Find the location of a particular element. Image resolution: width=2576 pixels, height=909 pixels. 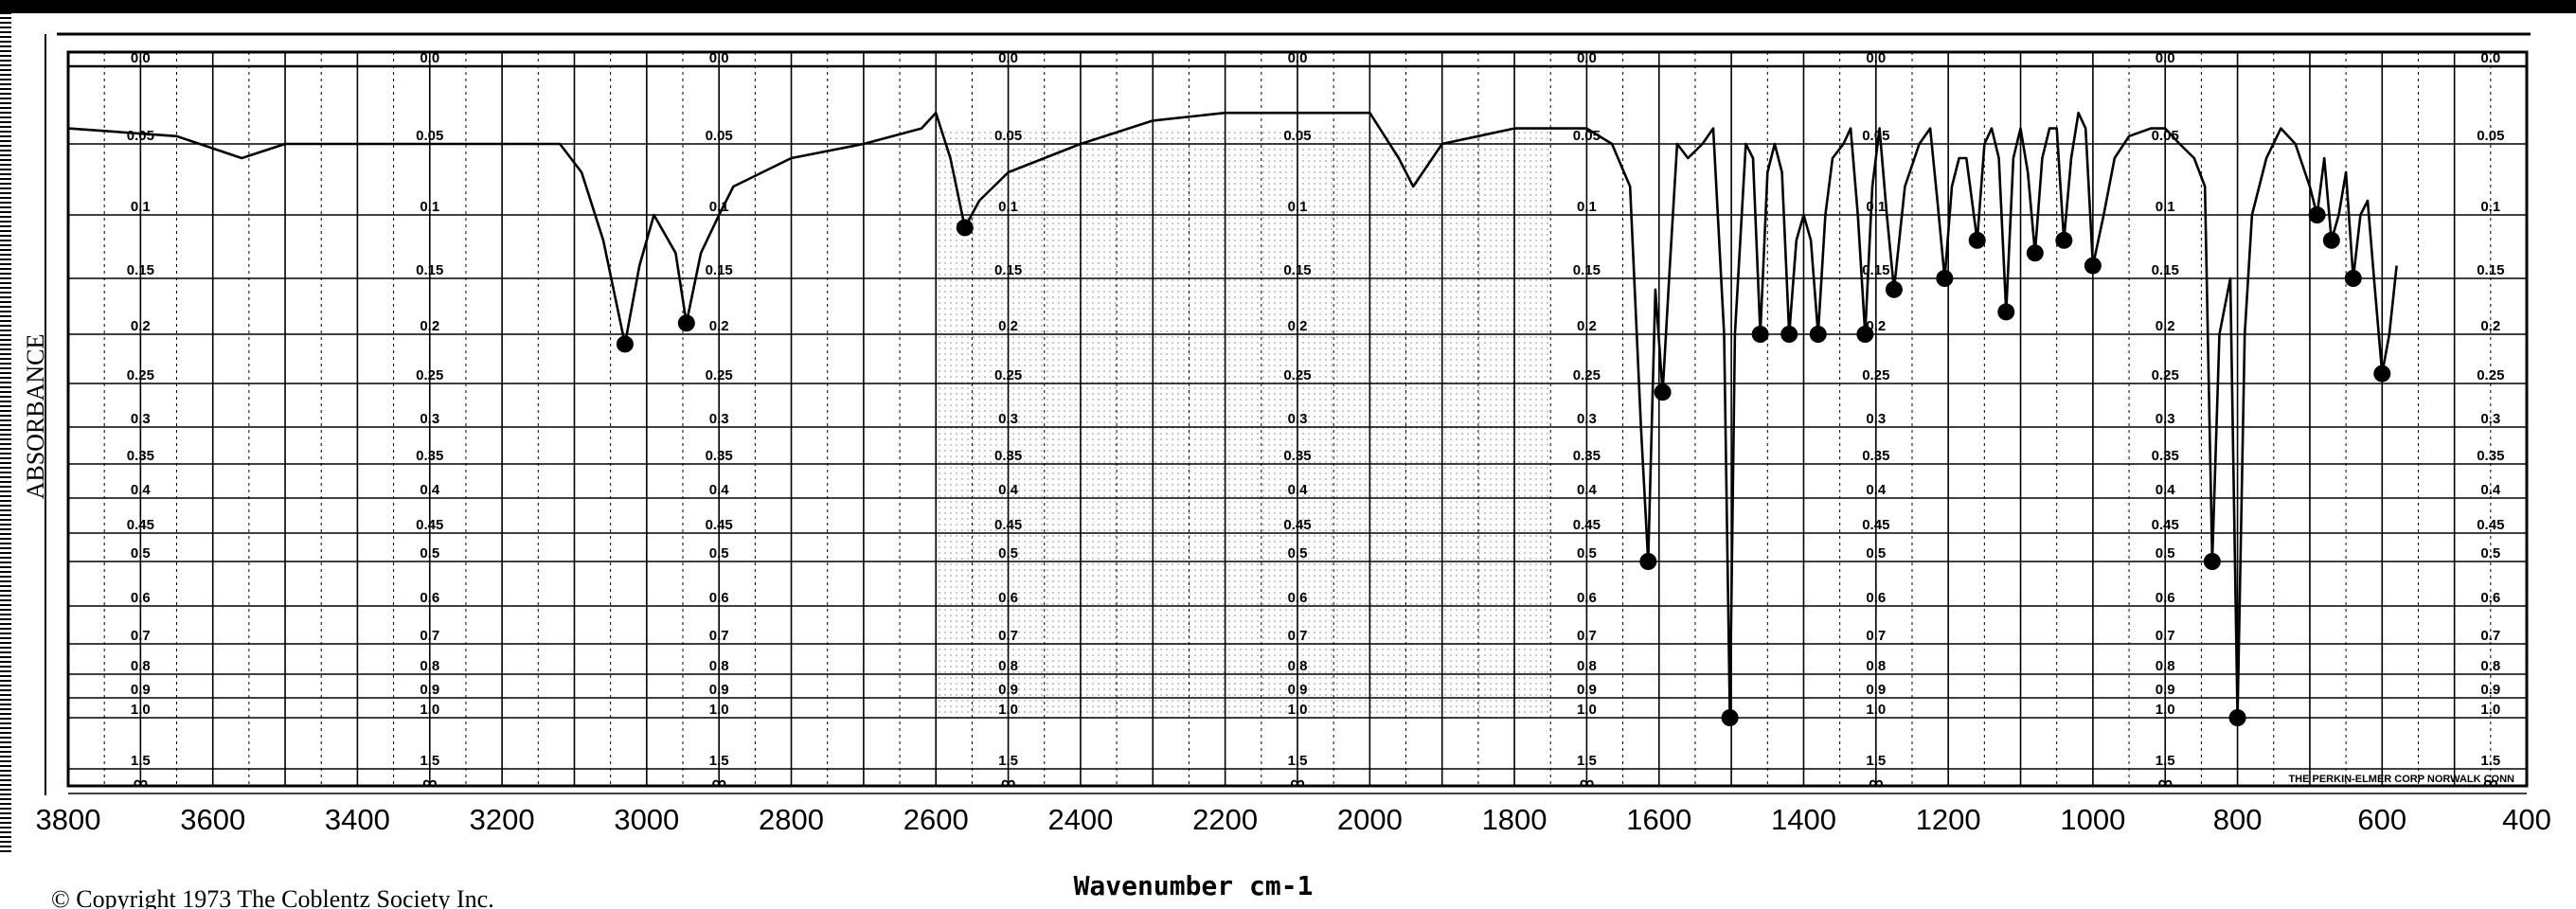

x-tick-label: 1200 is located at coordinates (1948, 819).